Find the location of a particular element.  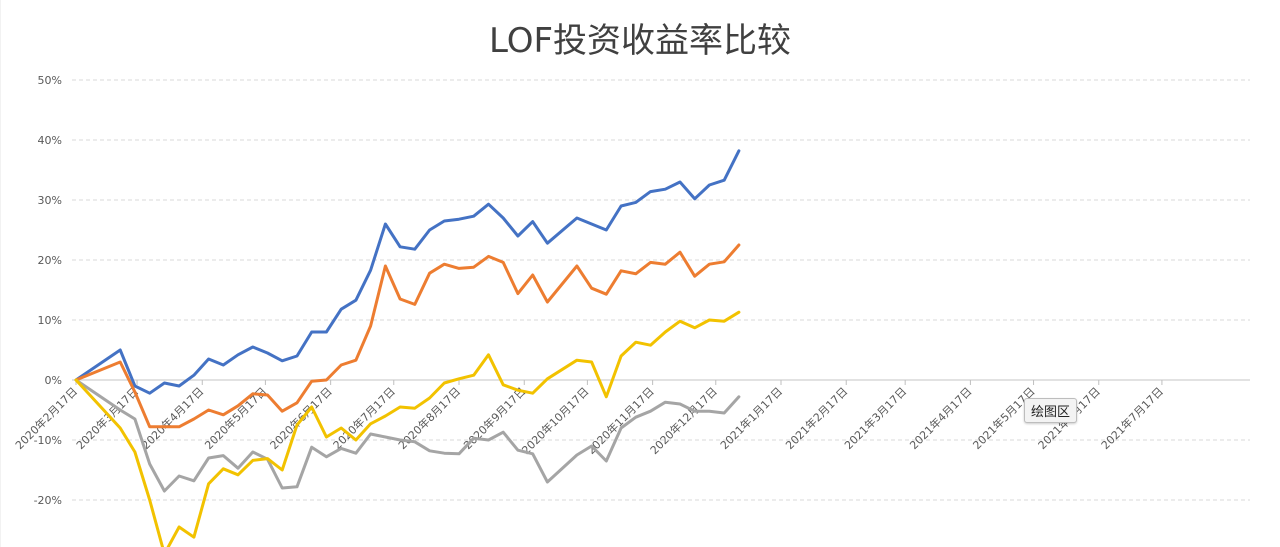

chart-title: LOF投资收益率比较 is located at coordinates (640, 41).